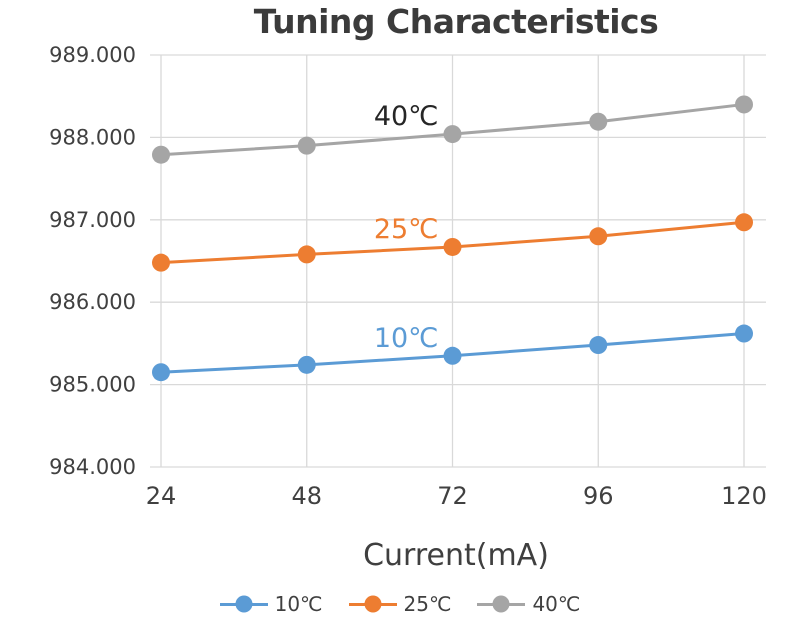 The image size is (800, 644). What do you see at coordinates (271, 604) in the screenshot?
I see `legend-item-10c: 10℃` at bounding box center [271, 604].